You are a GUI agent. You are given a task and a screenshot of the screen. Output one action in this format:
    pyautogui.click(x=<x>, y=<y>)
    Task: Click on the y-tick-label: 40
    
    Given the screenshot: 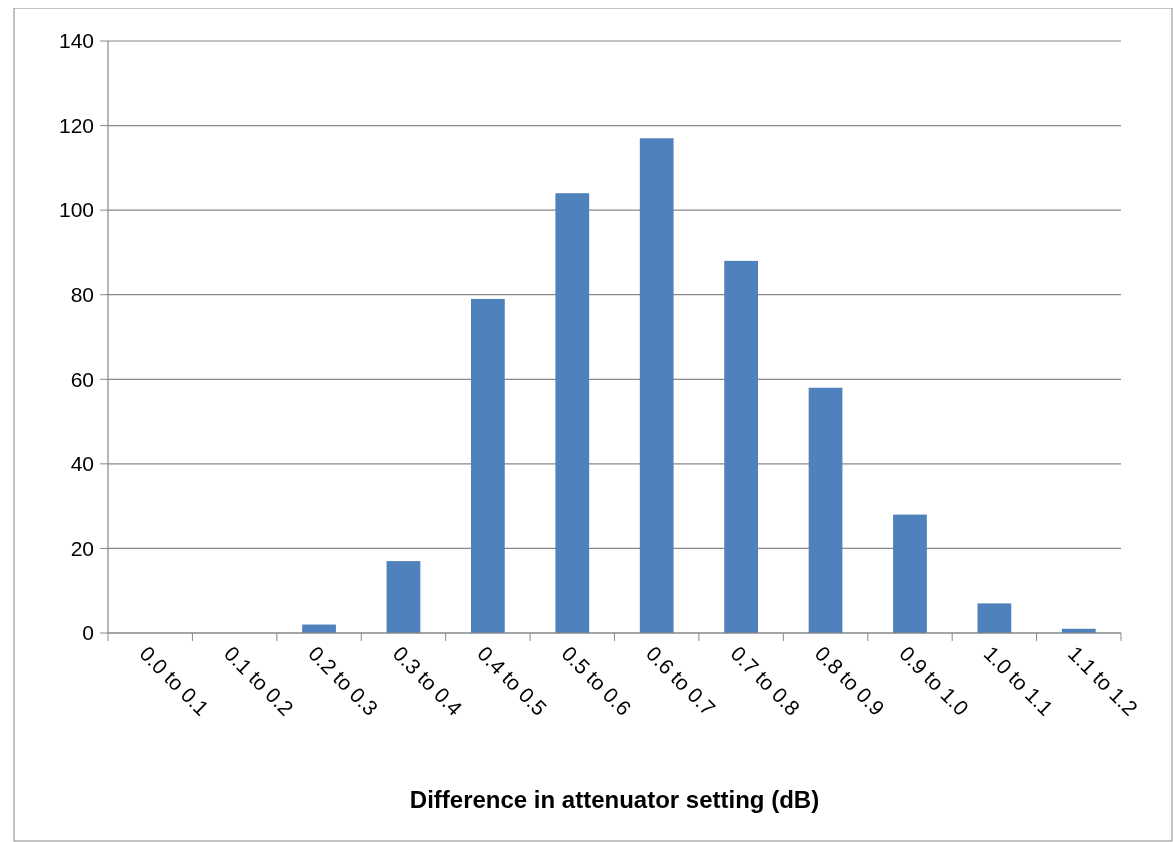 What is the action you would take?
    pyautogui.click(x=82, y=464)
    